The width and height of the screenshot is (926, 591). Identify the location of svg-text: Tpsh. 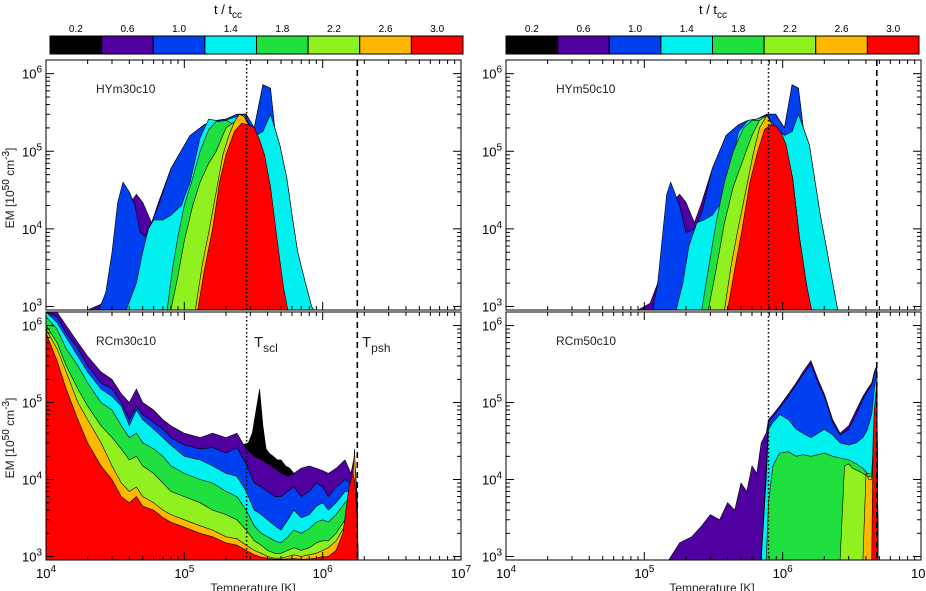
(376, 344).